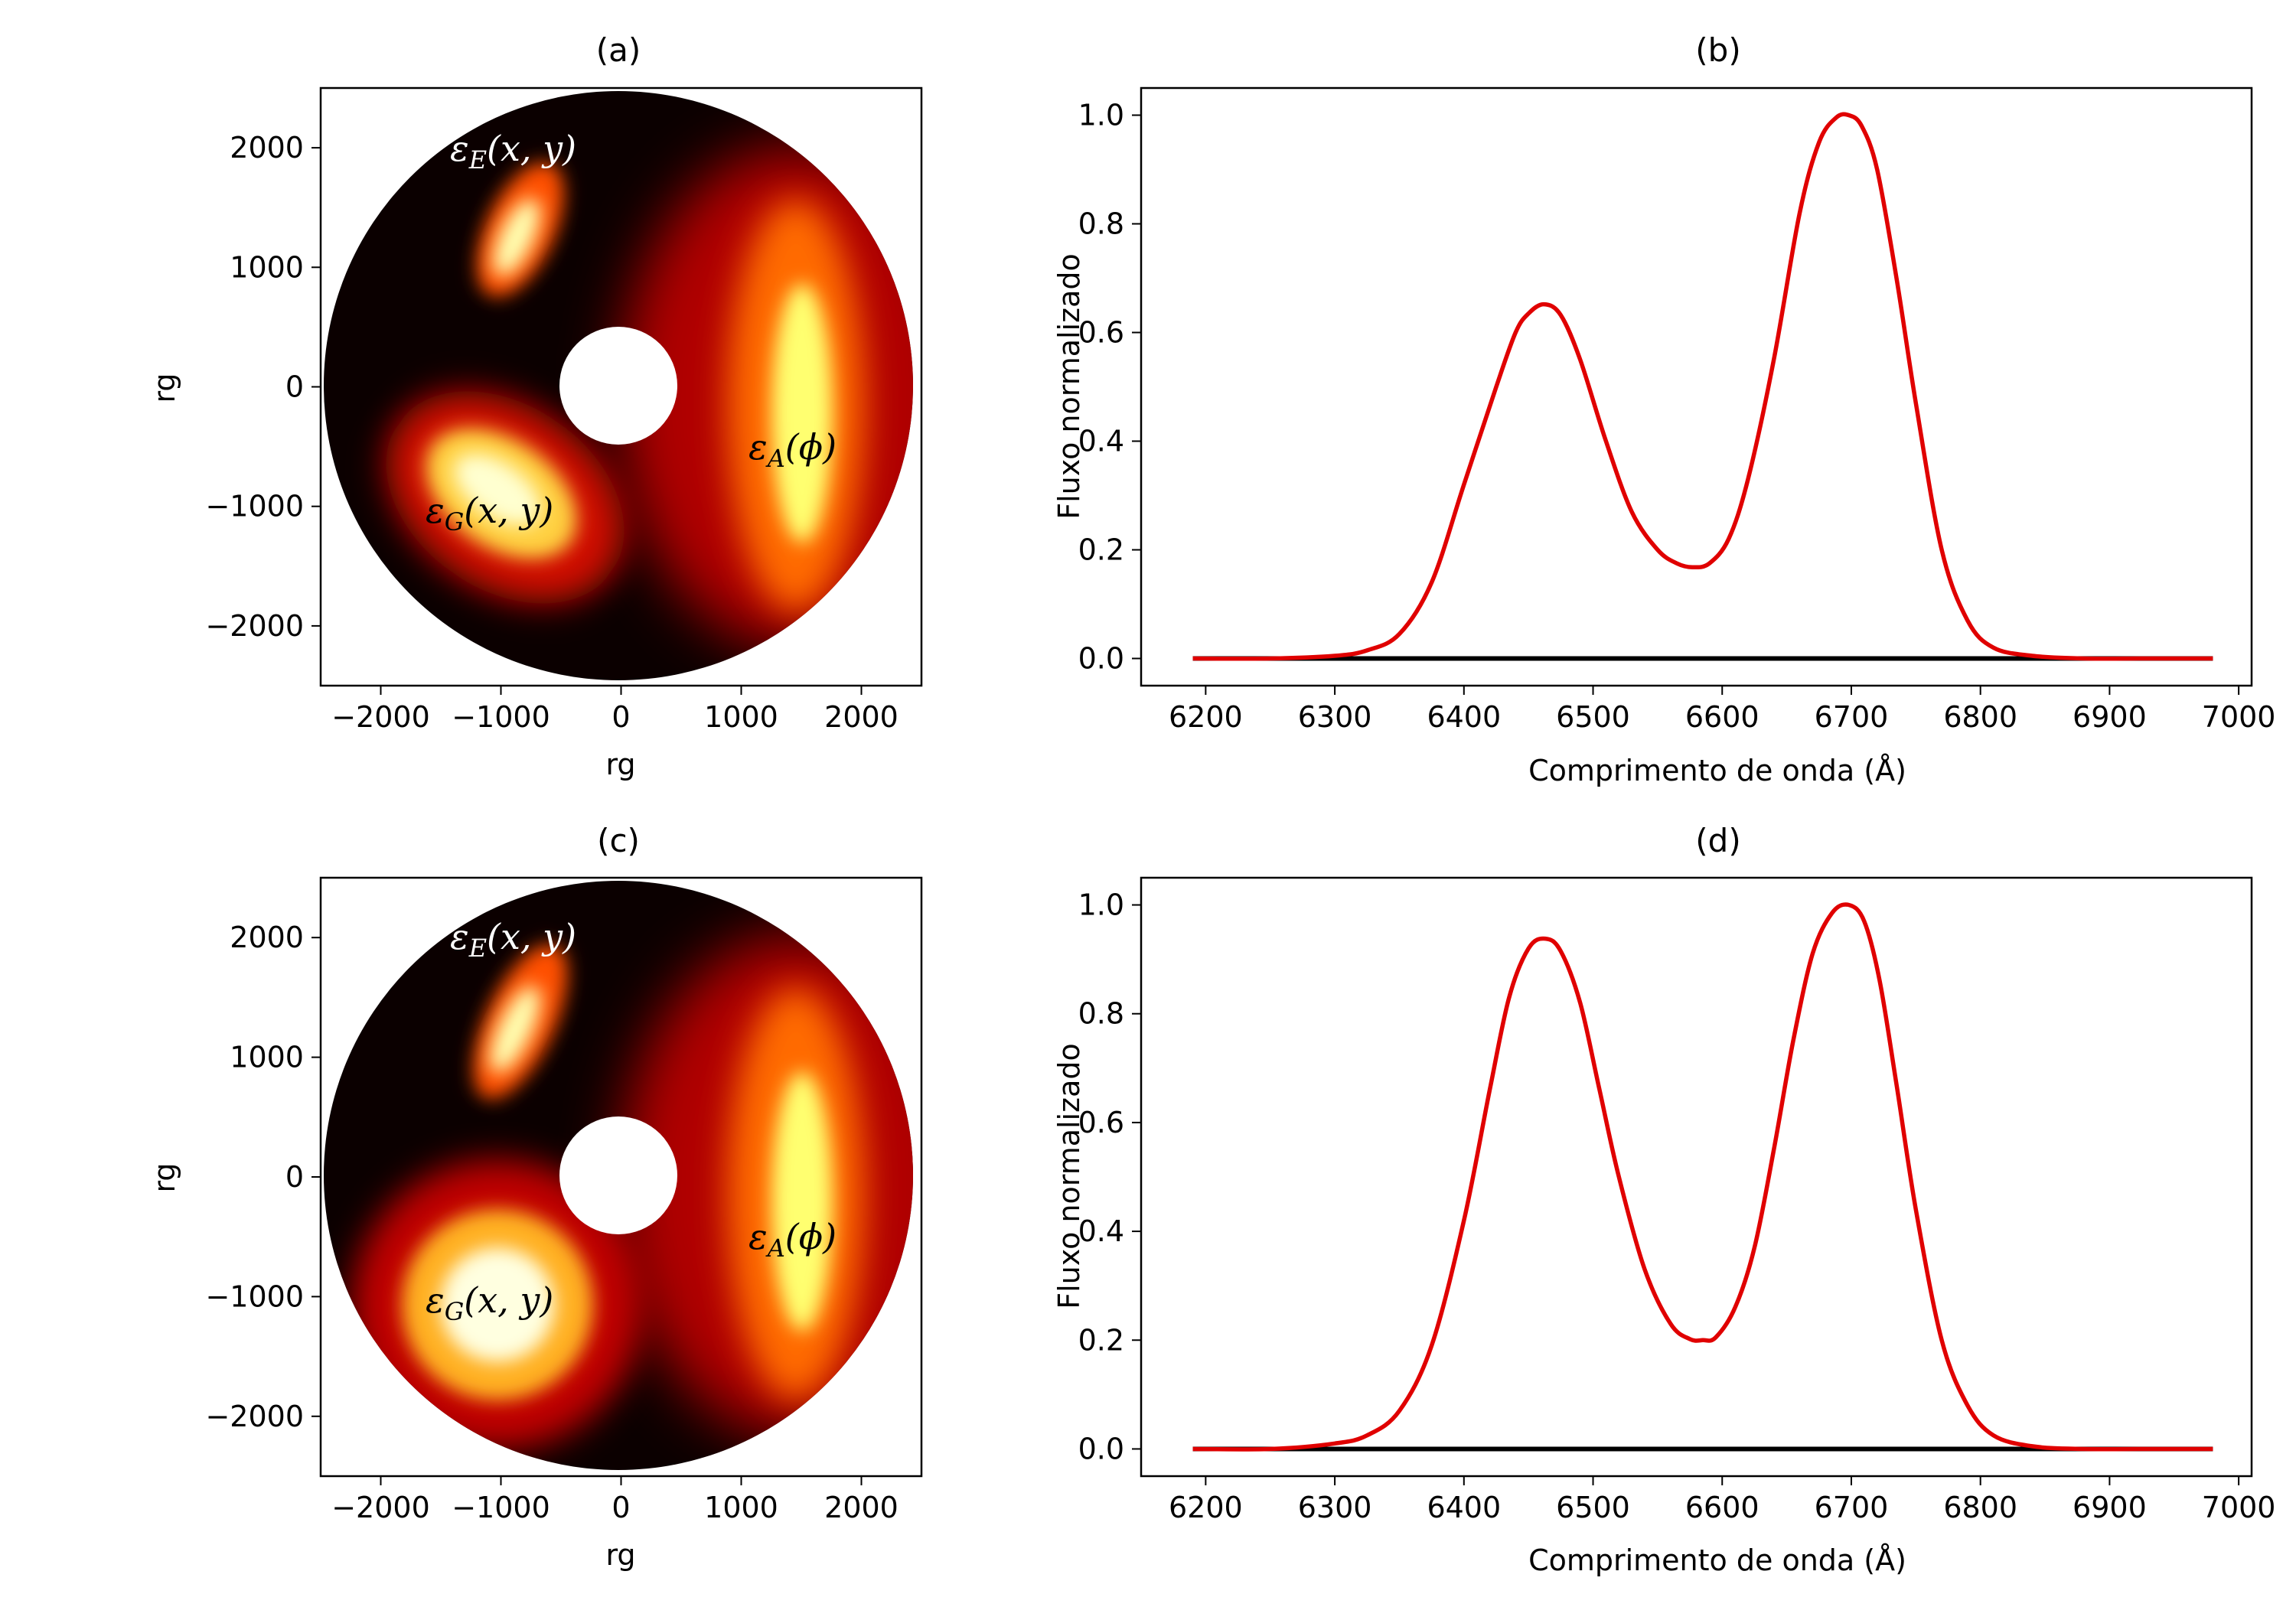 The width and height of the screenshot is (2296, 1607). I want to click on chart-title: (d), so click(1717, 840).